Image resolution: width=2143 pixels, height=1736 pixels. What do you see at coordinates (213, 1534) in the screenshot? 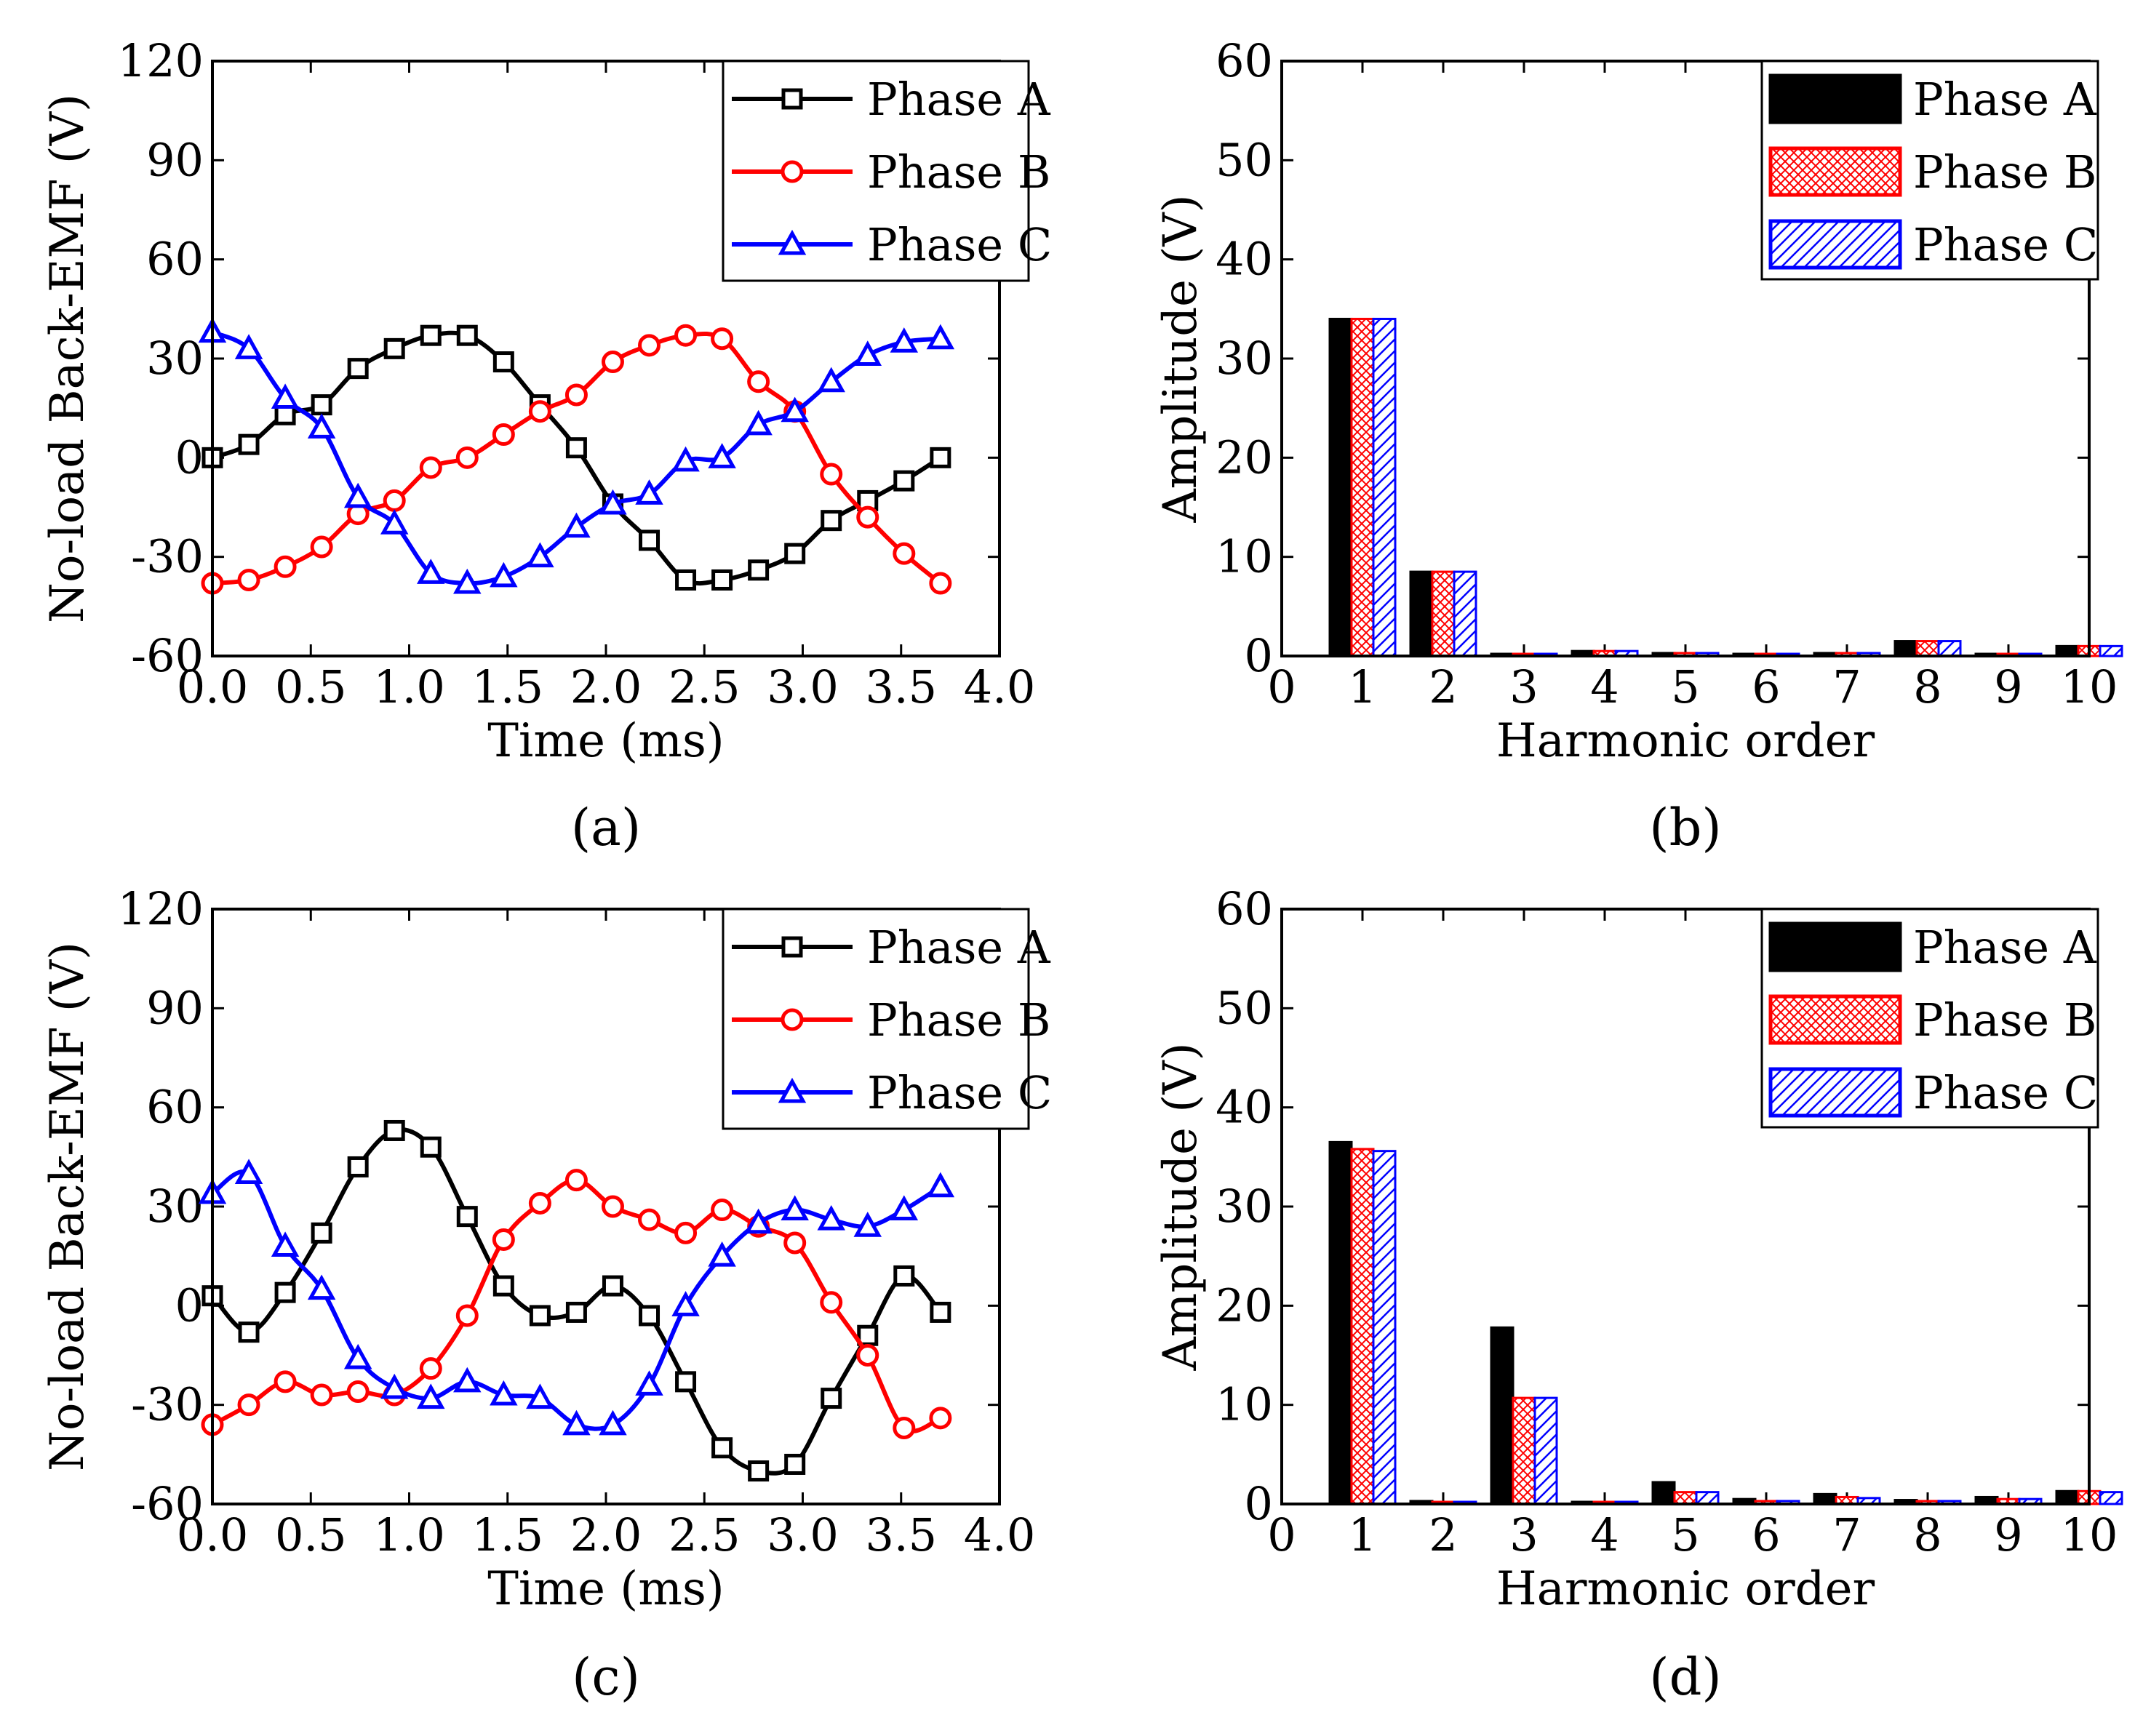
I see `x-tick-label: 0.0` at bounding box center [213, 1534].